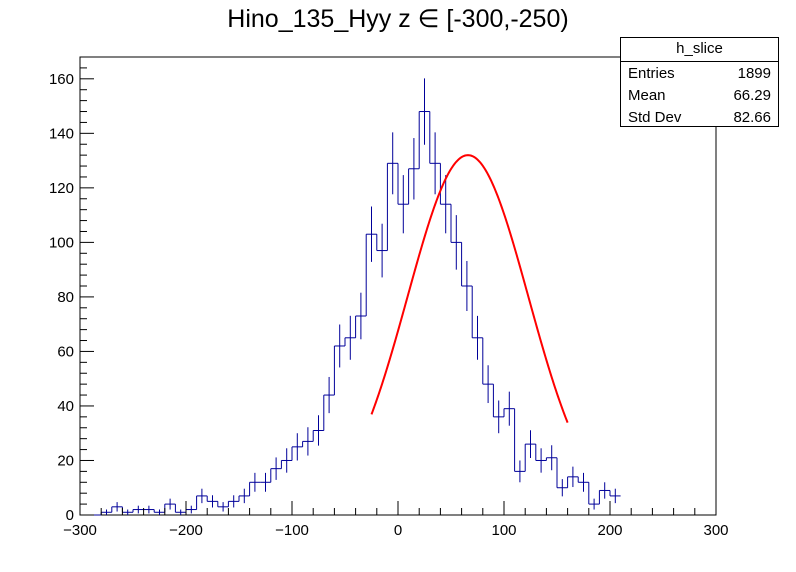 This screenshot has height=572, width=796. I want to click on y-tick-label: 40, so click(65, 406).